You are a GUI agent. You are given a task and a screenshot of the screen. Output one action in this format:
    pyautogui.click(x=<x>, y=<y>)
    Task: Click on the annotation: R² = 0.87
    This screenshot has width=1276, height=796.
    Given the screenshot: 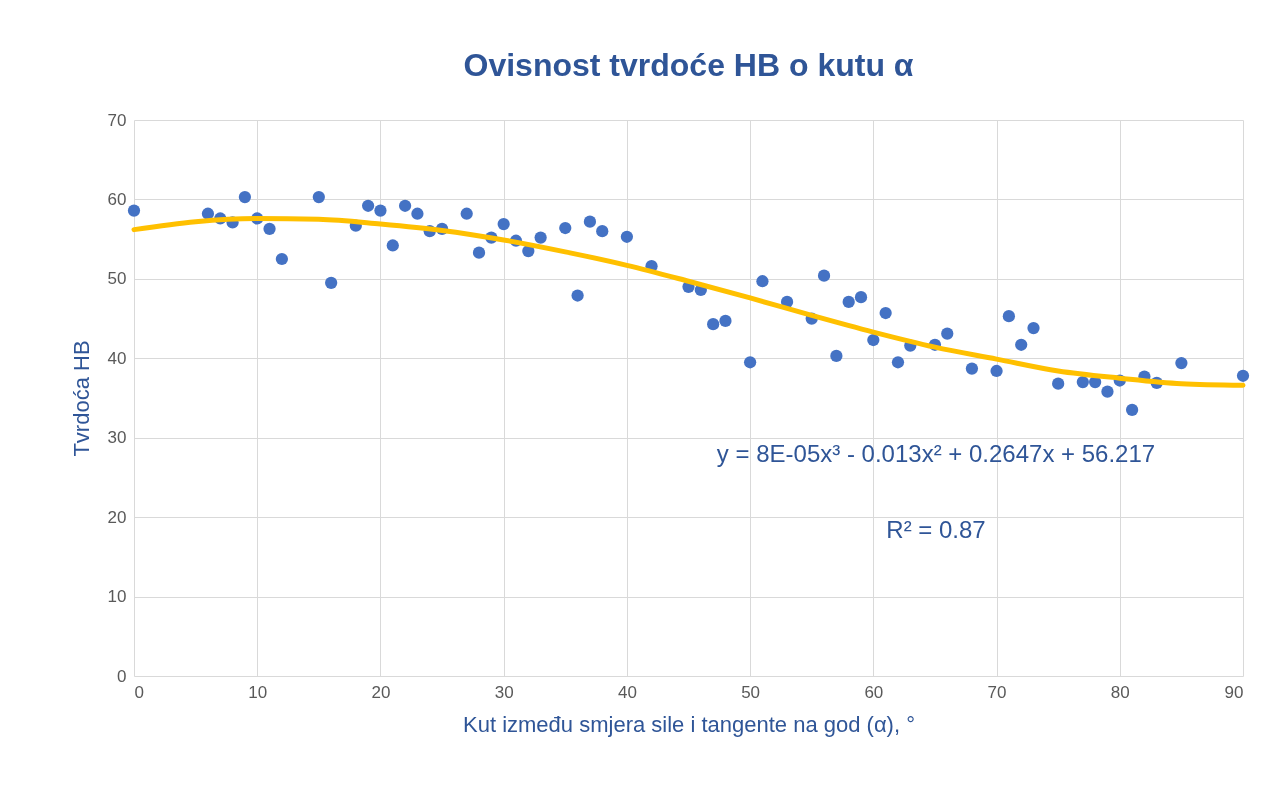 What is the action you would take?
    pyautogui.click(x=936, y=529)
    